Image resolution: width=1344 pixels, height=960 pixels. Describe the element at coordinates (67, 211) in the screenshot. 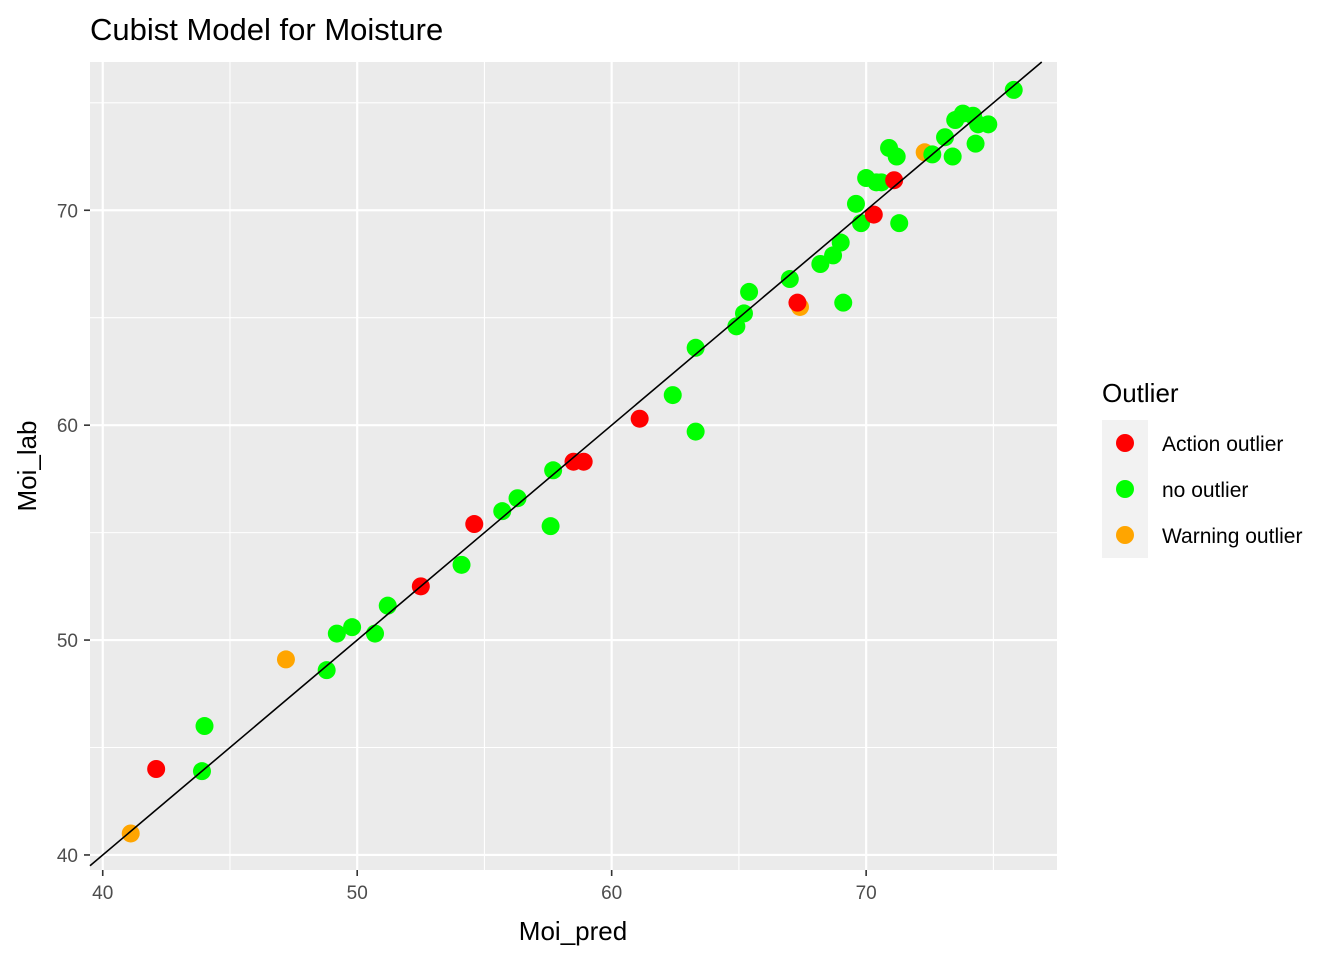

I see `y-tick-label: 70` at that location.